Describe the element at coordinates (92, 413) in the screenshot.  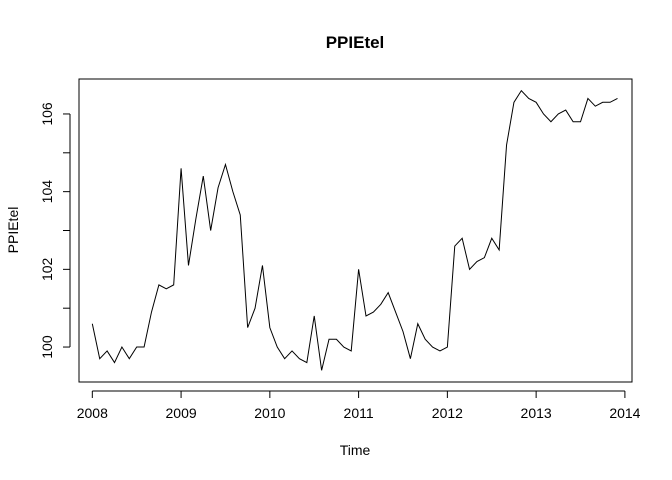
I see `x-tick-label: 2008` at that location.